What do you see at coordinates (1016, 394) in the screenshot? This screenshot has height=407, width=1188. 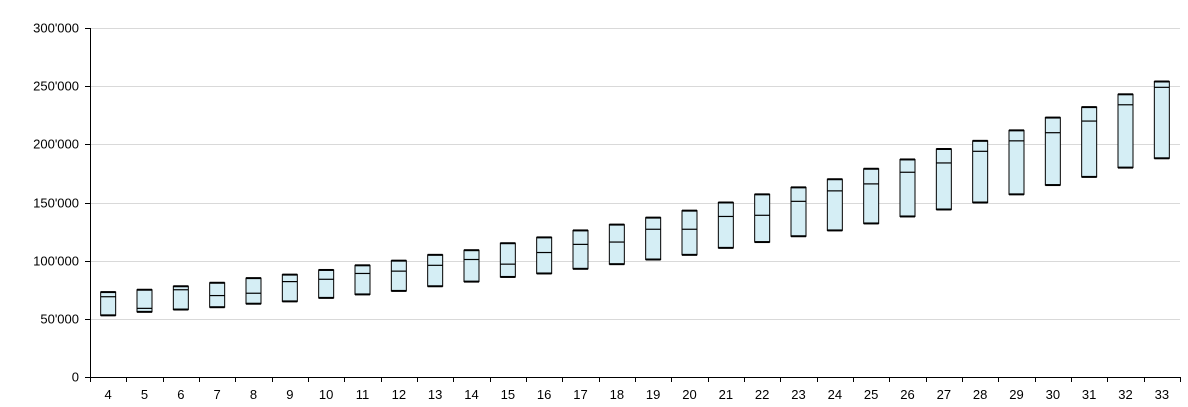 I see `x-tick-label: 29` at bounding box center [1016, 394].